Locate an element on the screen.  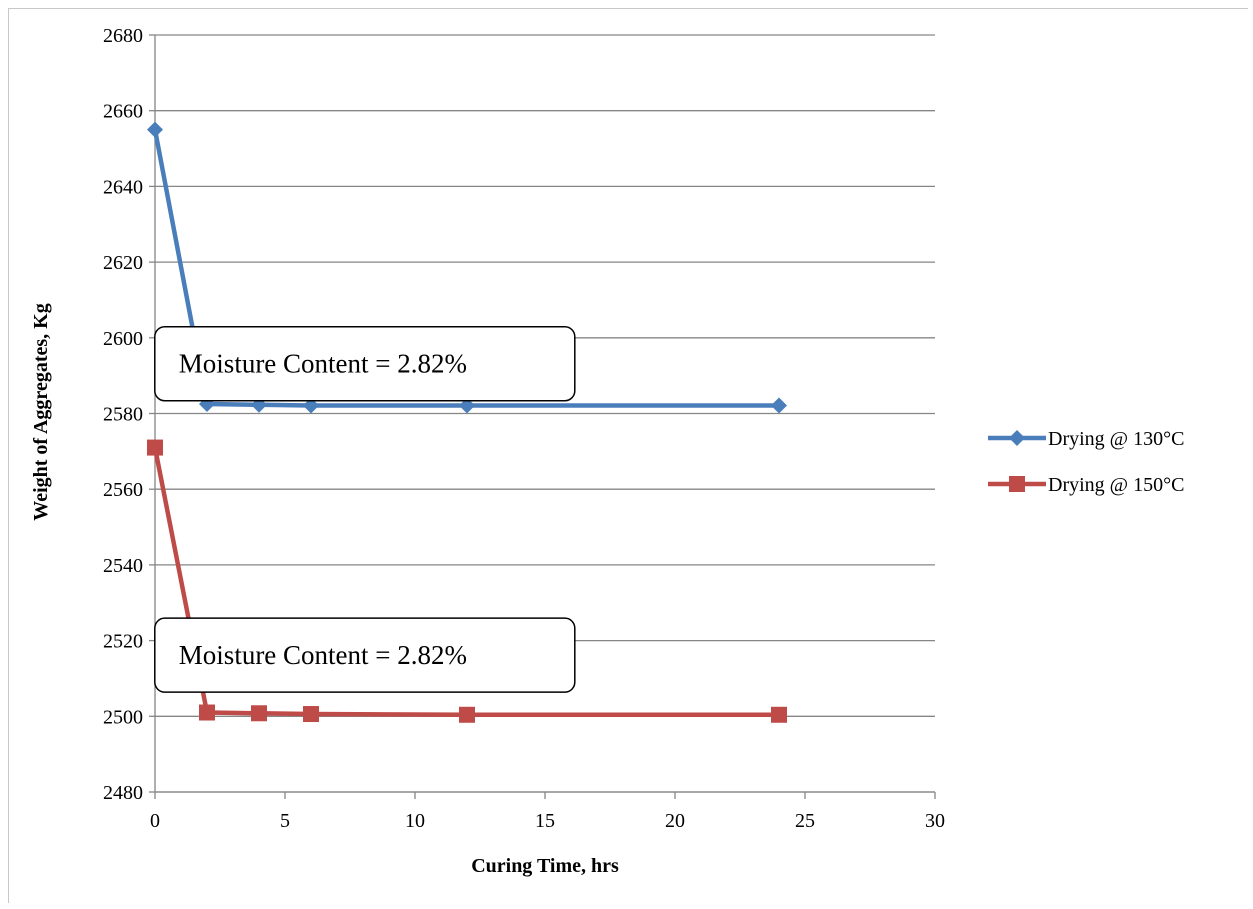
annotation-1: Moisture Content = 2.82% is located at coordinates (365, 363).